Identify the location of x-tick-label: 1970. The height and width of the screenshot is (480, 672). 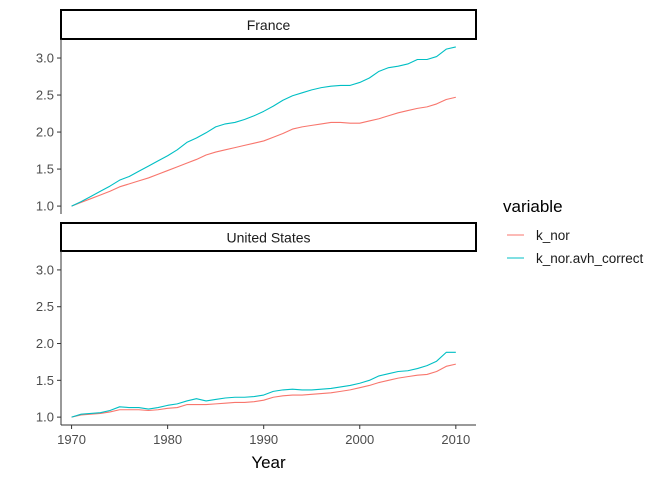
(71, 439).